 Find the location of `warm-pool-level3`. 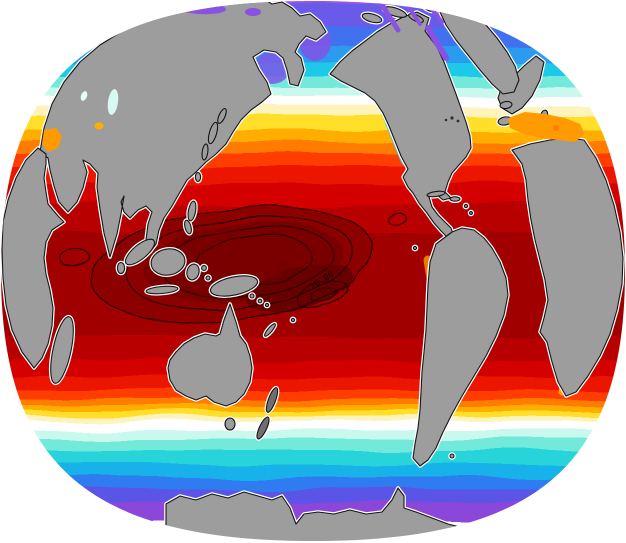

warm-pool-level3 is located at coordinates (300, 288).